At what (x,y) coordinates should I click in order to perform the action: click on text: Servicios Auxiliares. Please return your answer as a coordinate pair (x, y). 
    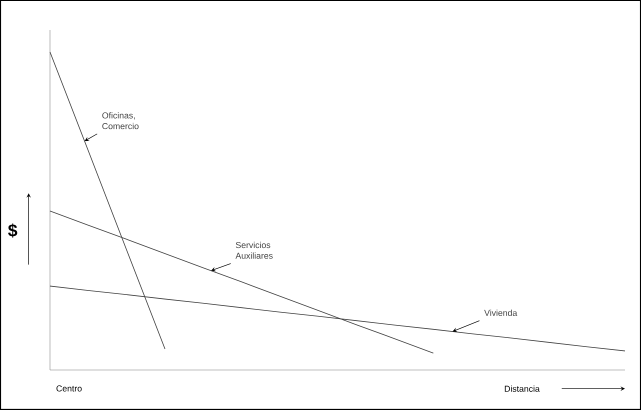
    Looking at the image, I should click on (254, 250).